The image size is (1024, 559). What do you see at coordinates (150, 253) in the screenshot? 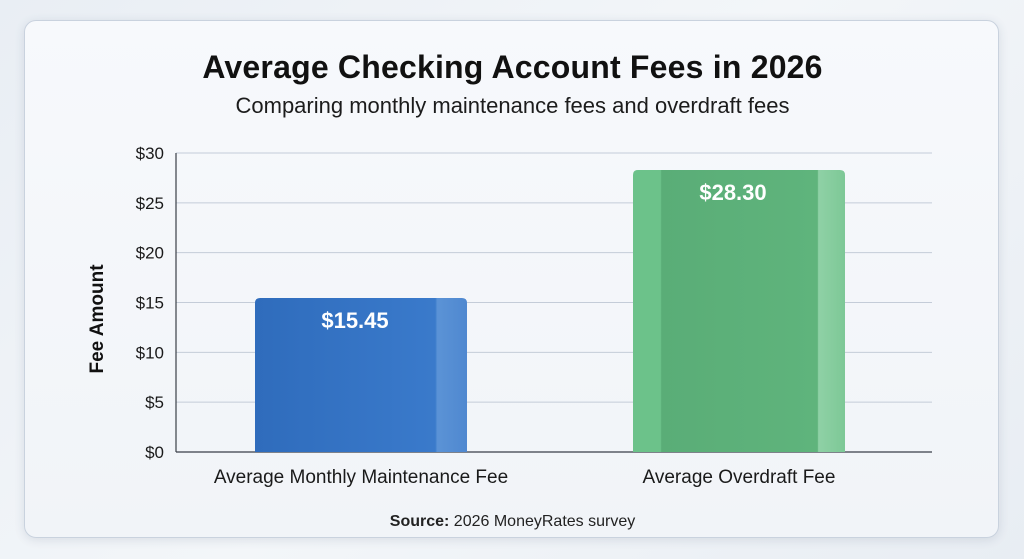
I see `y-tick-label: $20` at bounding box center [150, 253].